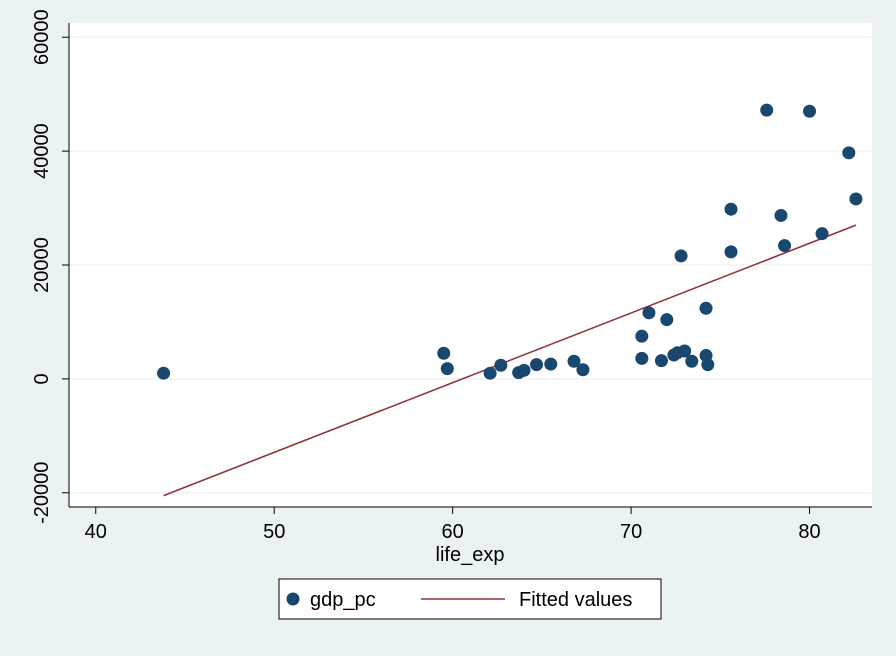 This screenshot has height=656, width=896. Describe the element at coordinates (42, 265) in the screenshot. I see `y-tick-label: 20000` at that location.